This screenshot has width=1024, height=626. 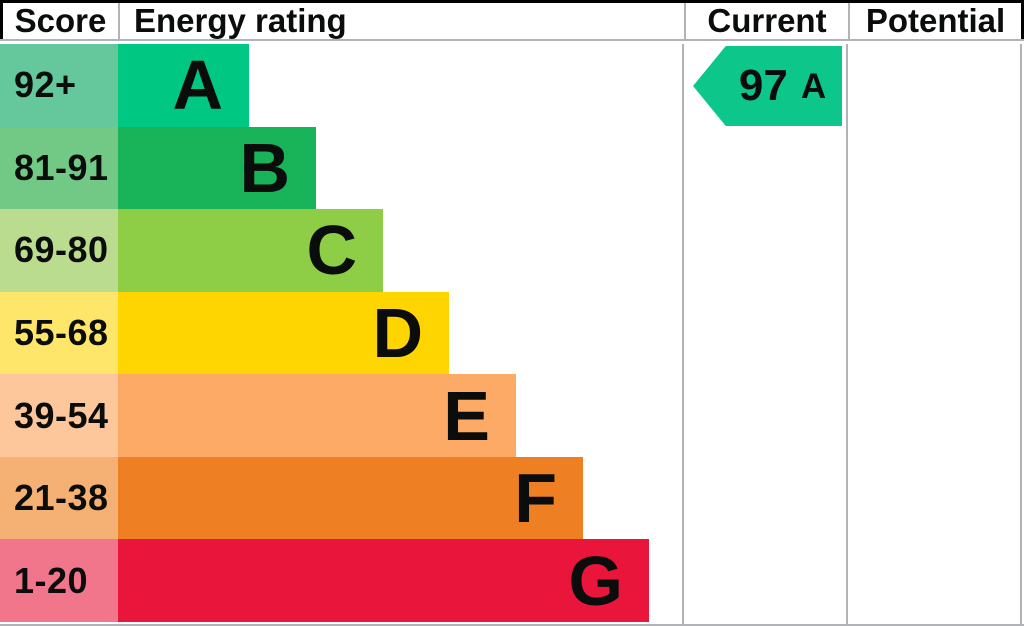 What do you see at coordinates (59, 85) in the screenshot?
I see `score-range-a: 92+` at bounding box center [59, 85].